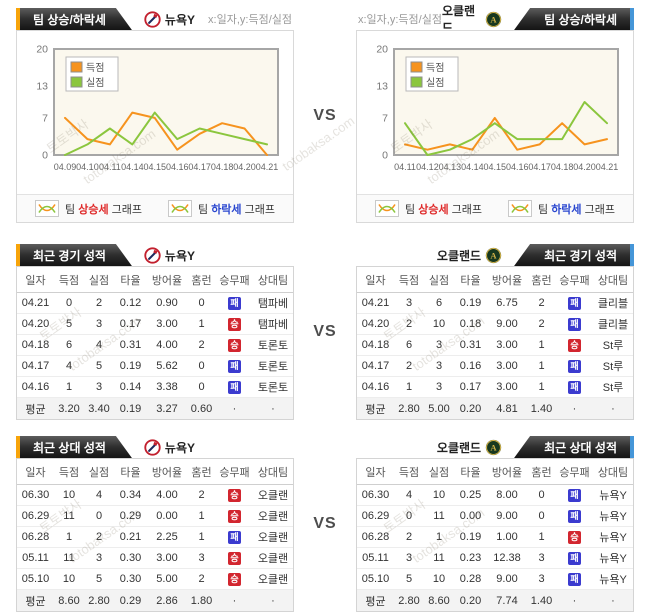 The height and width of the screenshot is (612, 650). What do you see at coordinates (495, 472) in the screenshot?
I see `table-header-row: 일자 득점 실점 타율 방어율 홈런 승무패 상대팀` at bounding box center [495, 472].